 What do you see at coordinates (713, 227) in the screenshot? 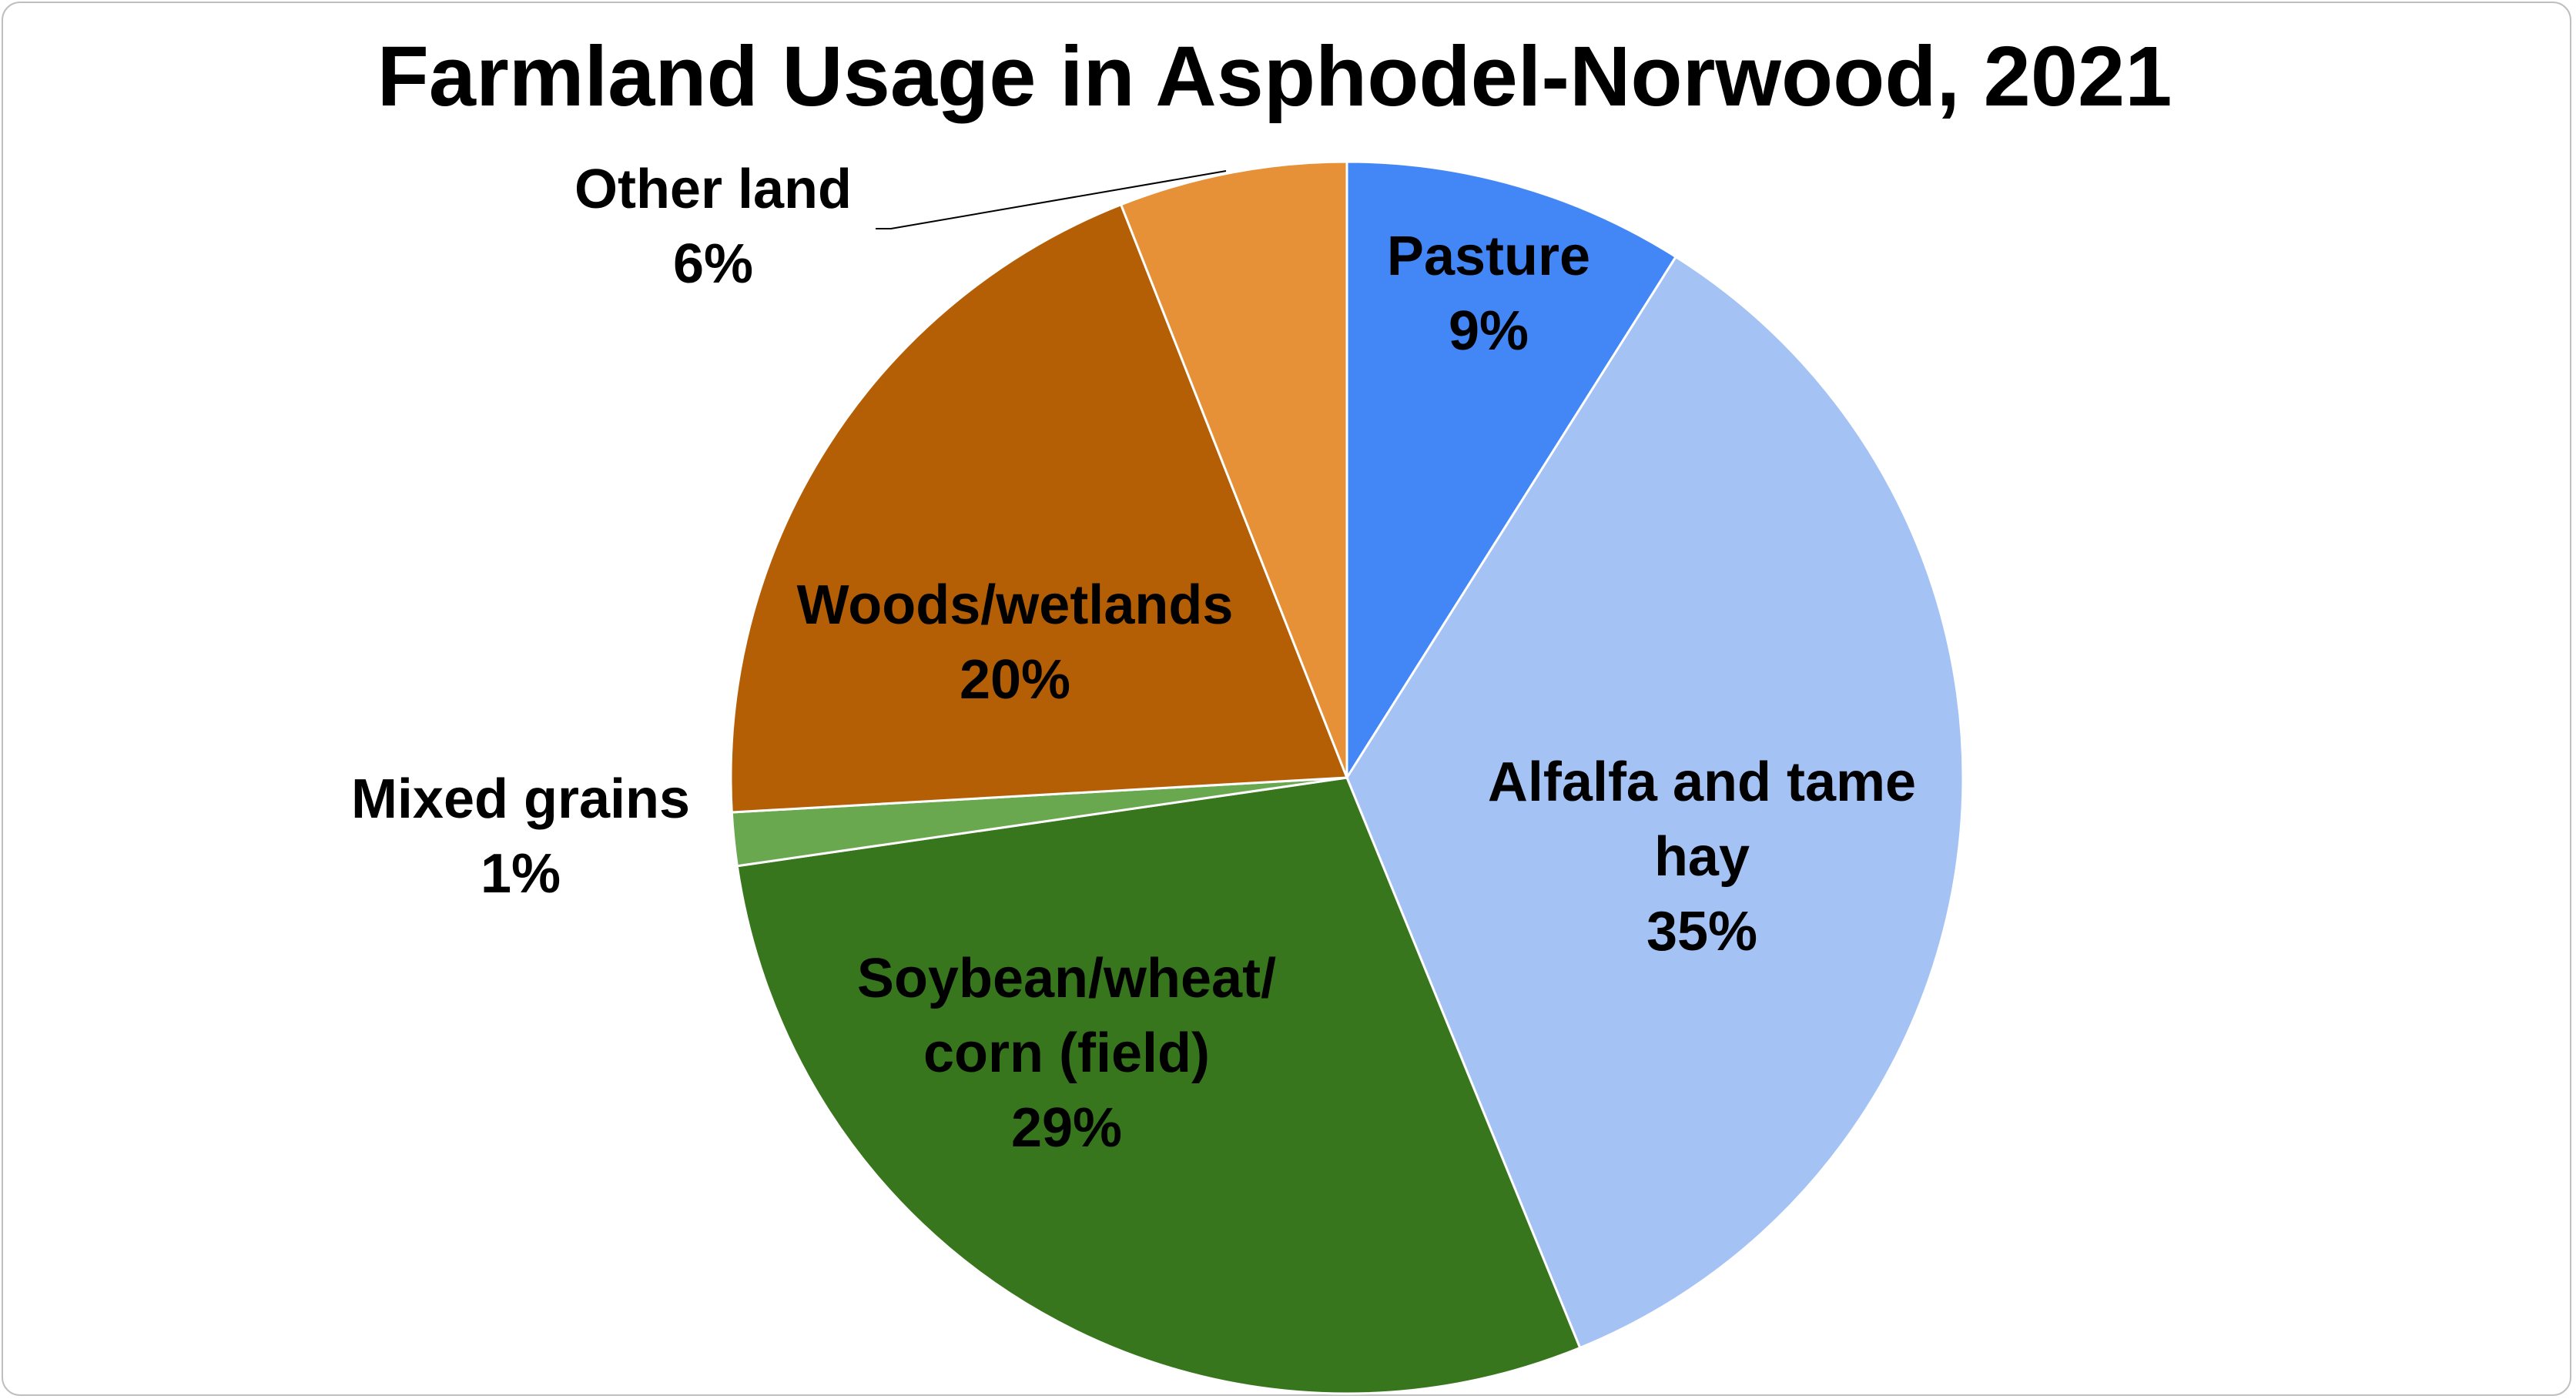
I see `data-label-other-land: Other land 6%` at bounding box center [713, 227].